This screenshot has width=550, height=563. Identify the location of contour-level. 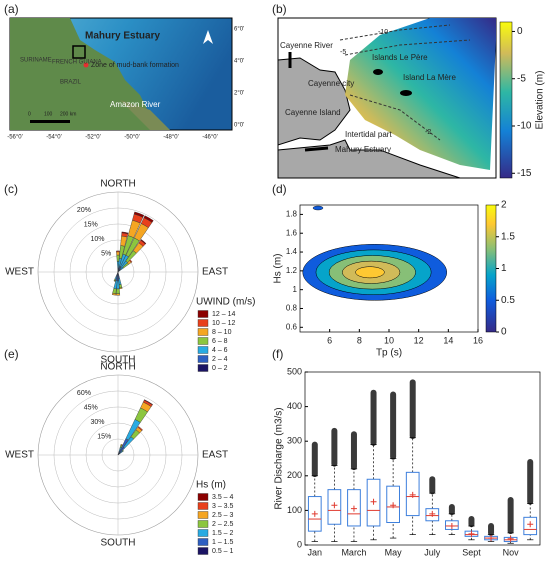
(370, 272).